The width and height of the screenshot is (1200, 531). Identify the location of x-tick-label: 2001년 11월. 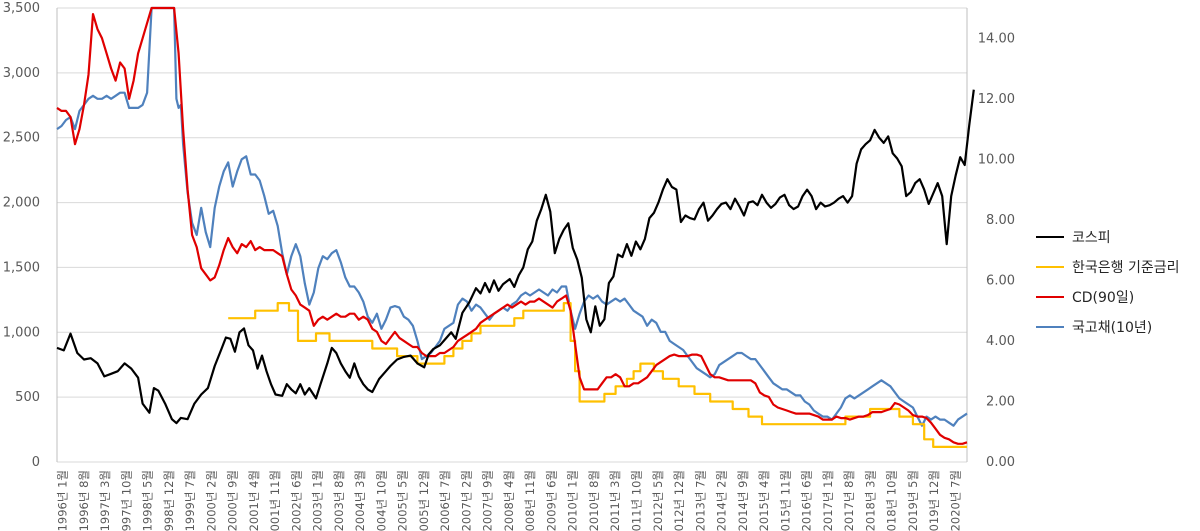
(275, 500).